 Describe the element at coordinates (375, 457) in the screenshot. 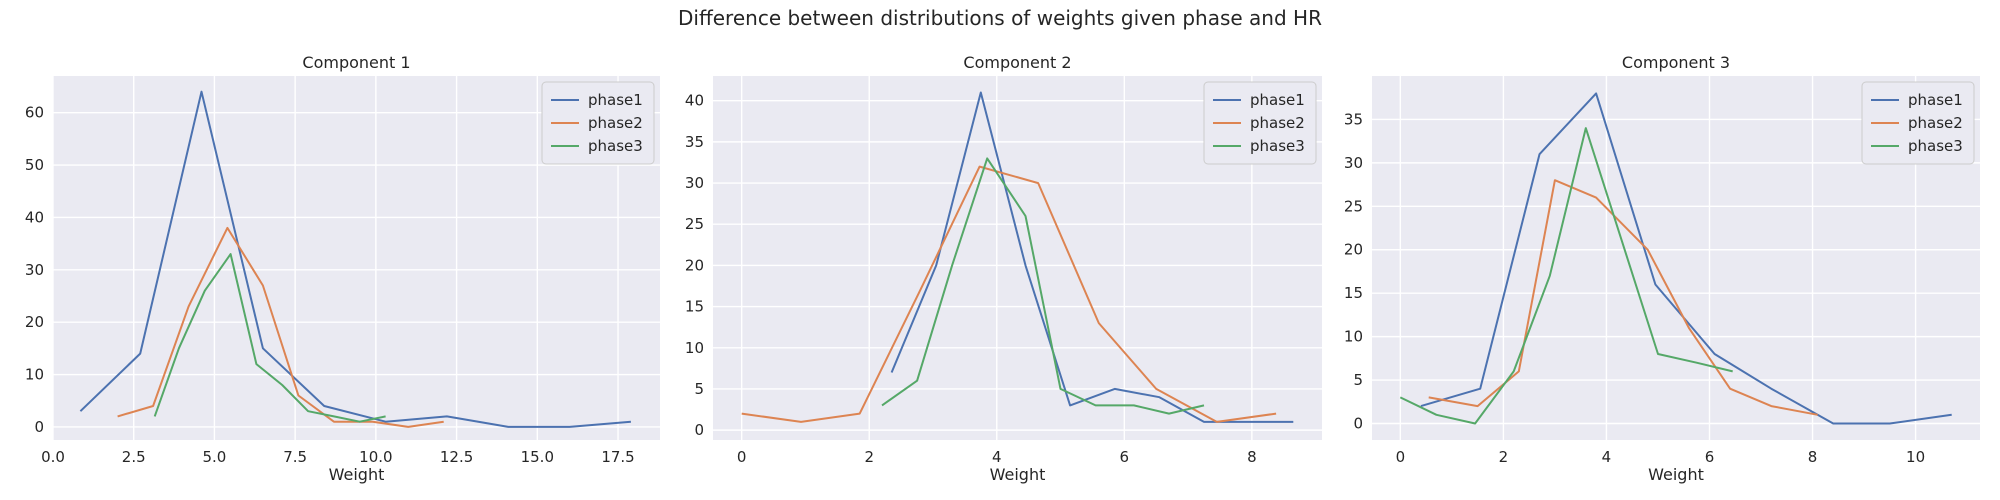

I see `x-tick-label: 10.0` at that location.